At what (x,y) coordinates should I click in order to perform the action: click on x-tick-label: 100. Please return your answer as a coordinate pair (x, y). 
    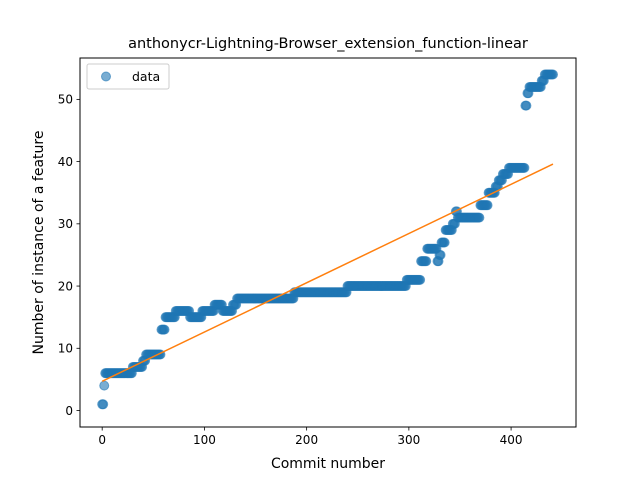
    Looking at the image, I should click on (204, 440).